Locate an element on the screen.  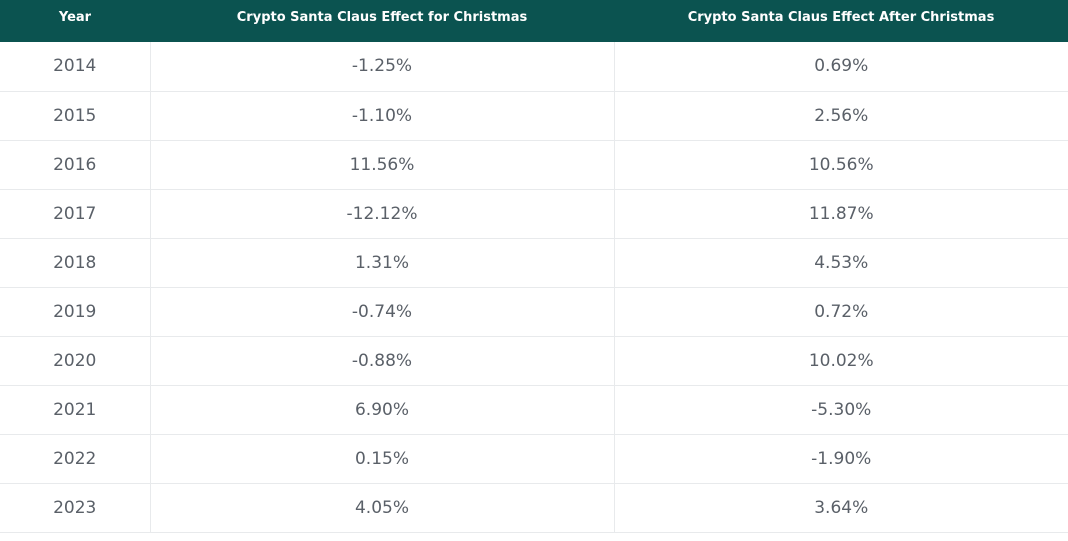
table-cell: 4.05% is located at coordinates (381, 508).